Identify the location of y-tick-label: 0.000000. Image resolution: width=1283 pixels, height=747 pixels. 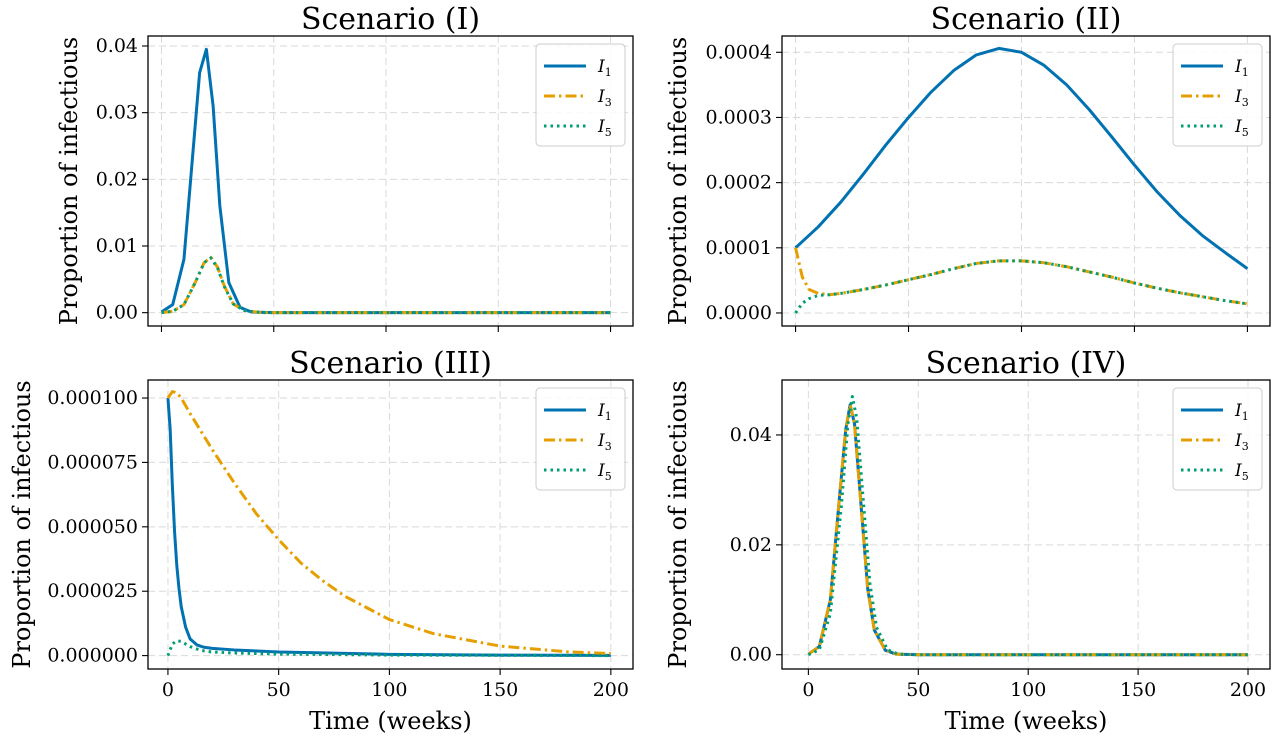
(92, 656).